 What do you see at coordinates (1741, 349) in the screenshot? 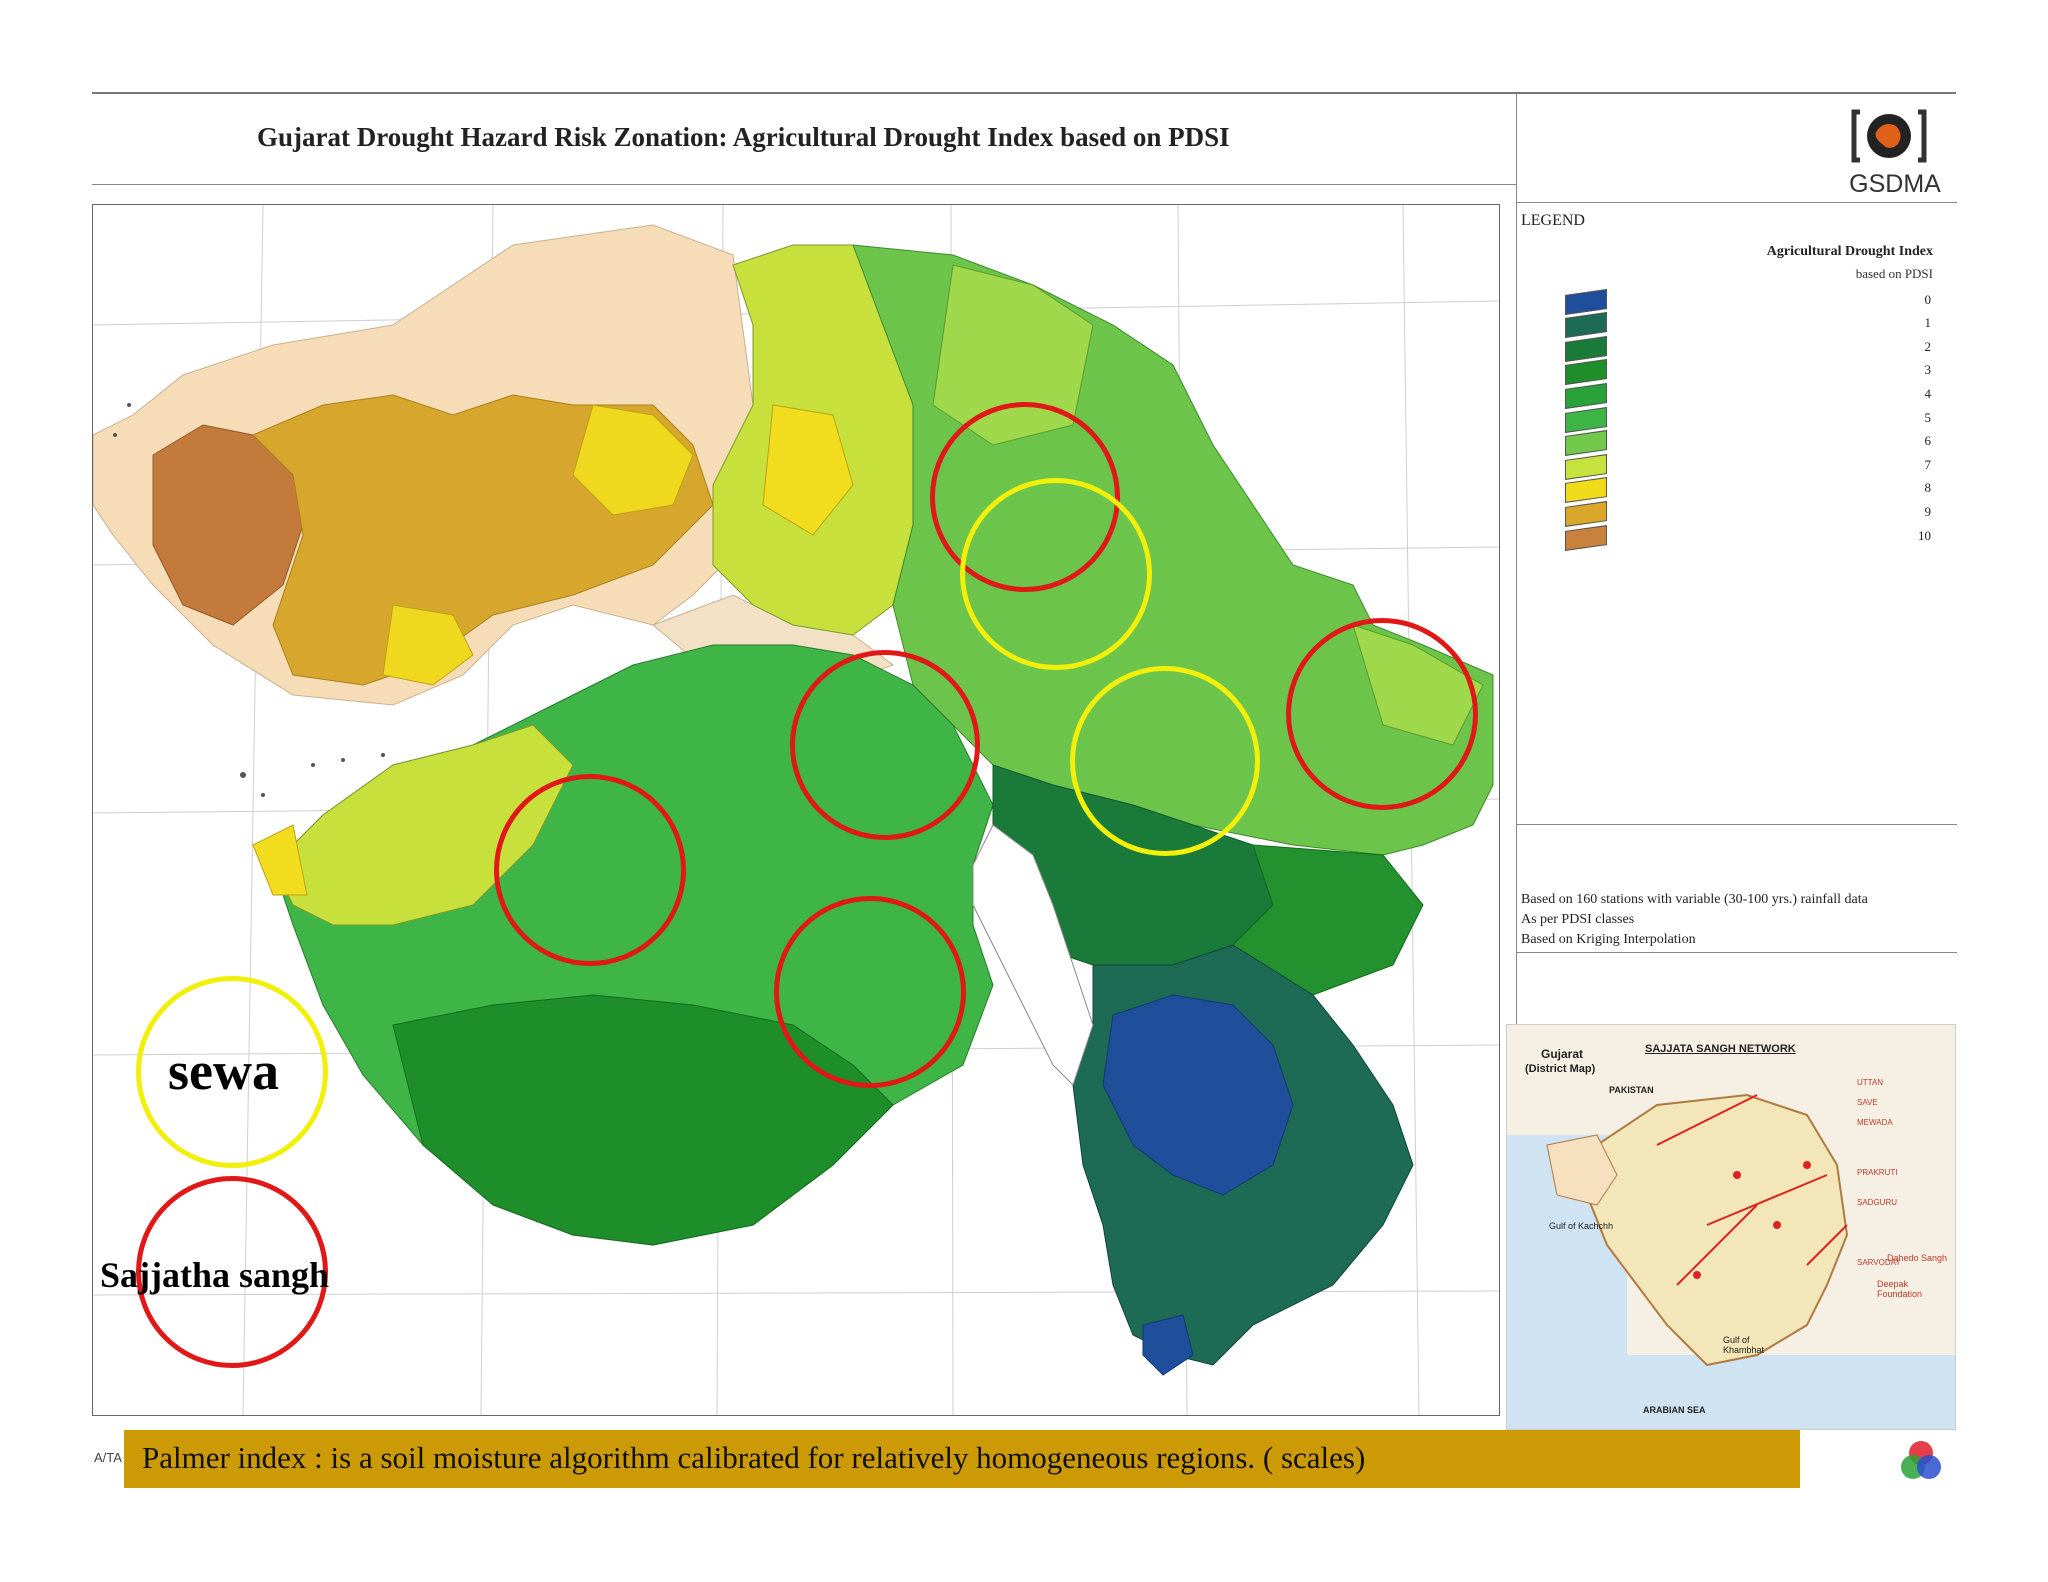
I see `legend-item: 2` at bounding box center [1741, 349].